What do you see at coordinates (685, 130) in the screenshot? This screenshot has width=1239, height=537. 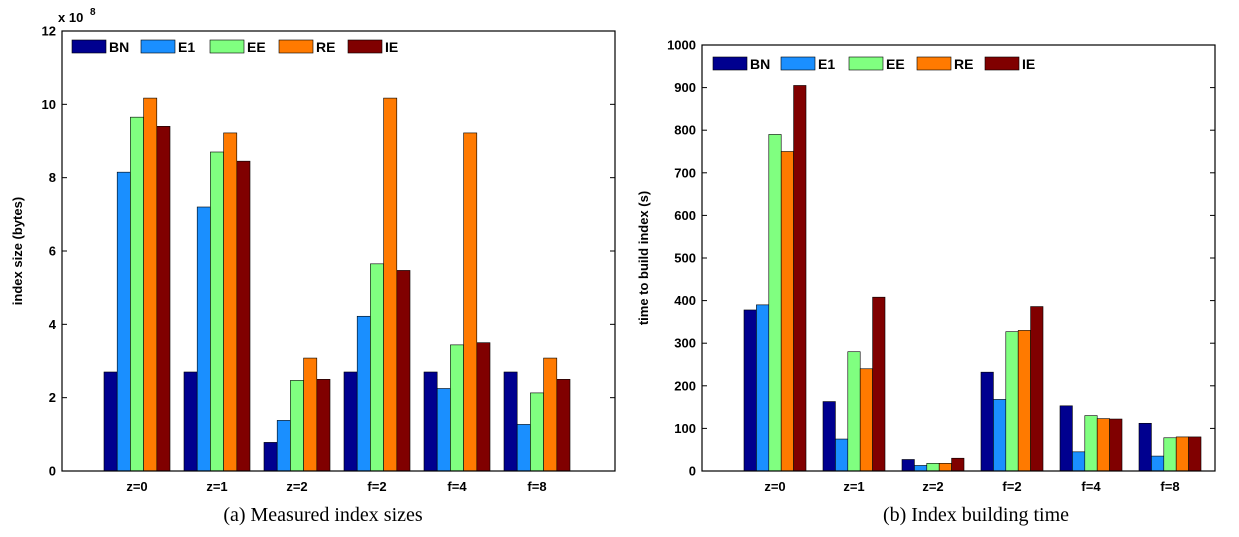 I see `y-tick-label: 800` at bounding box center [685, 130].